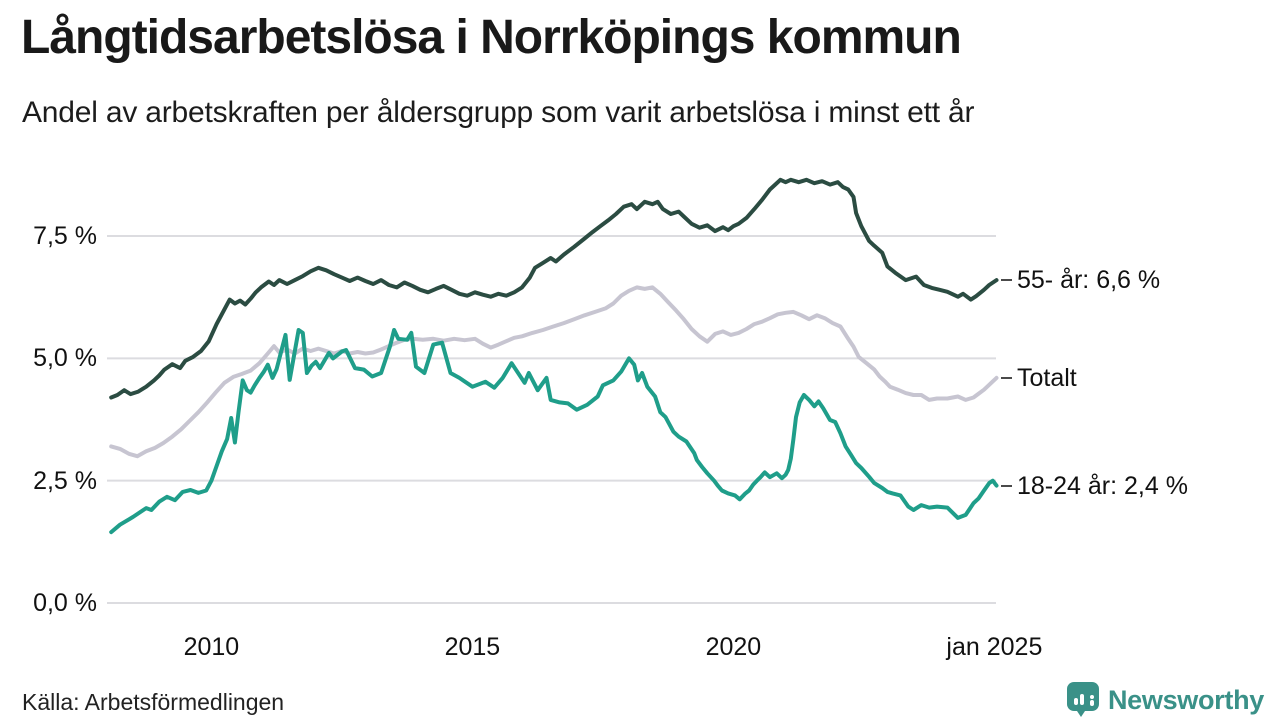  What do you see at coordinates (1091, 697) in the screenshot?
I see `logo-exclamation-dot` at bounding box center [1091, 697].